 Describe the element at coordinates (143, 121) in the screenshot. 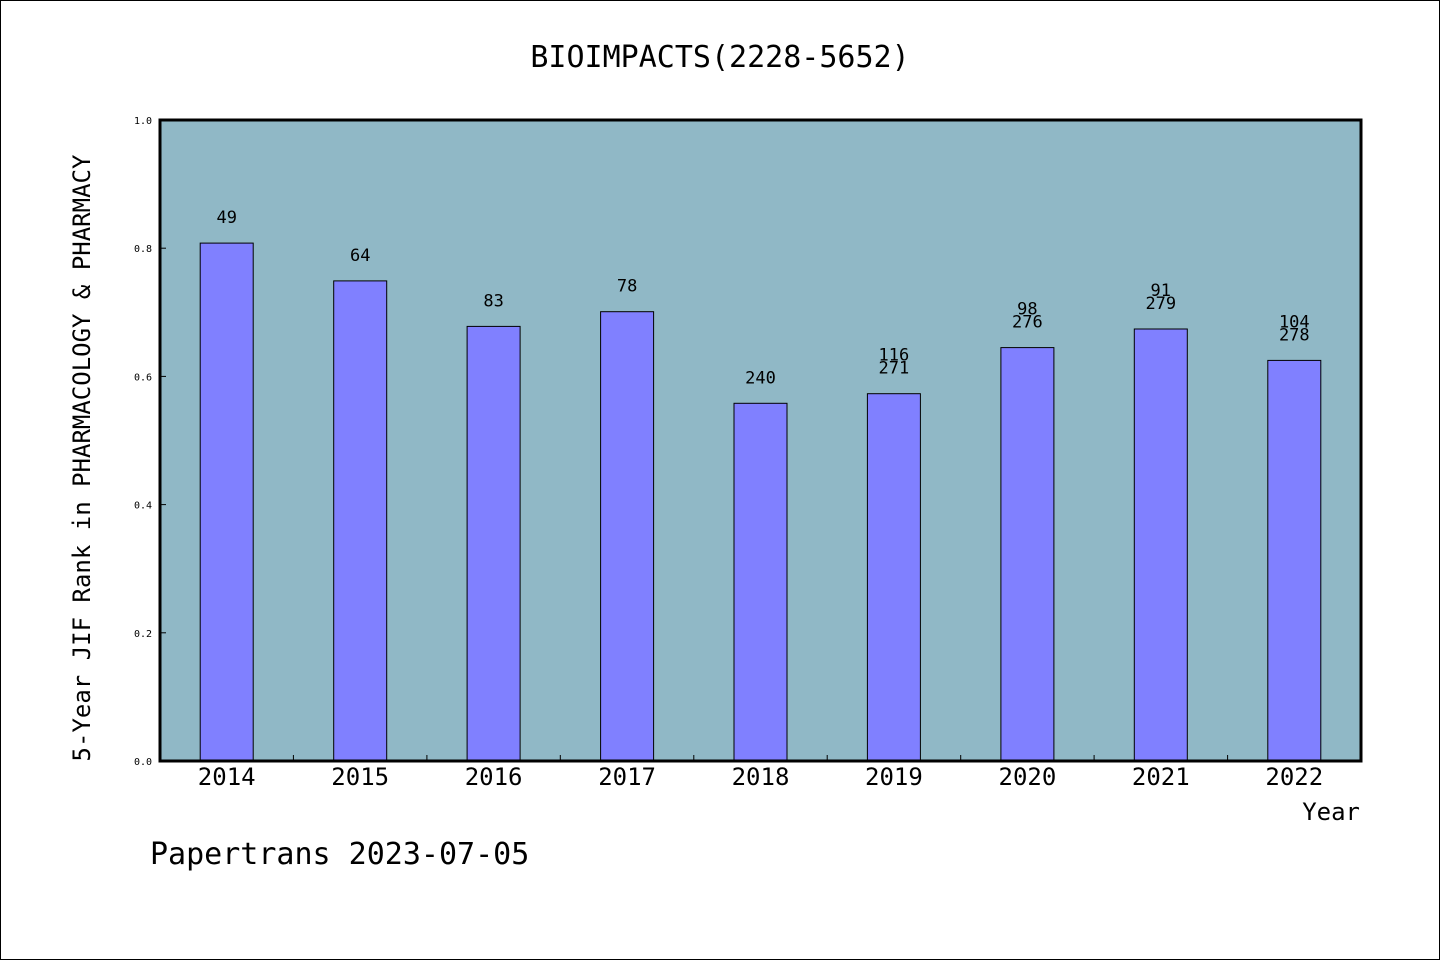

I see `y-tick-label-1.0: 1.0` at that location.